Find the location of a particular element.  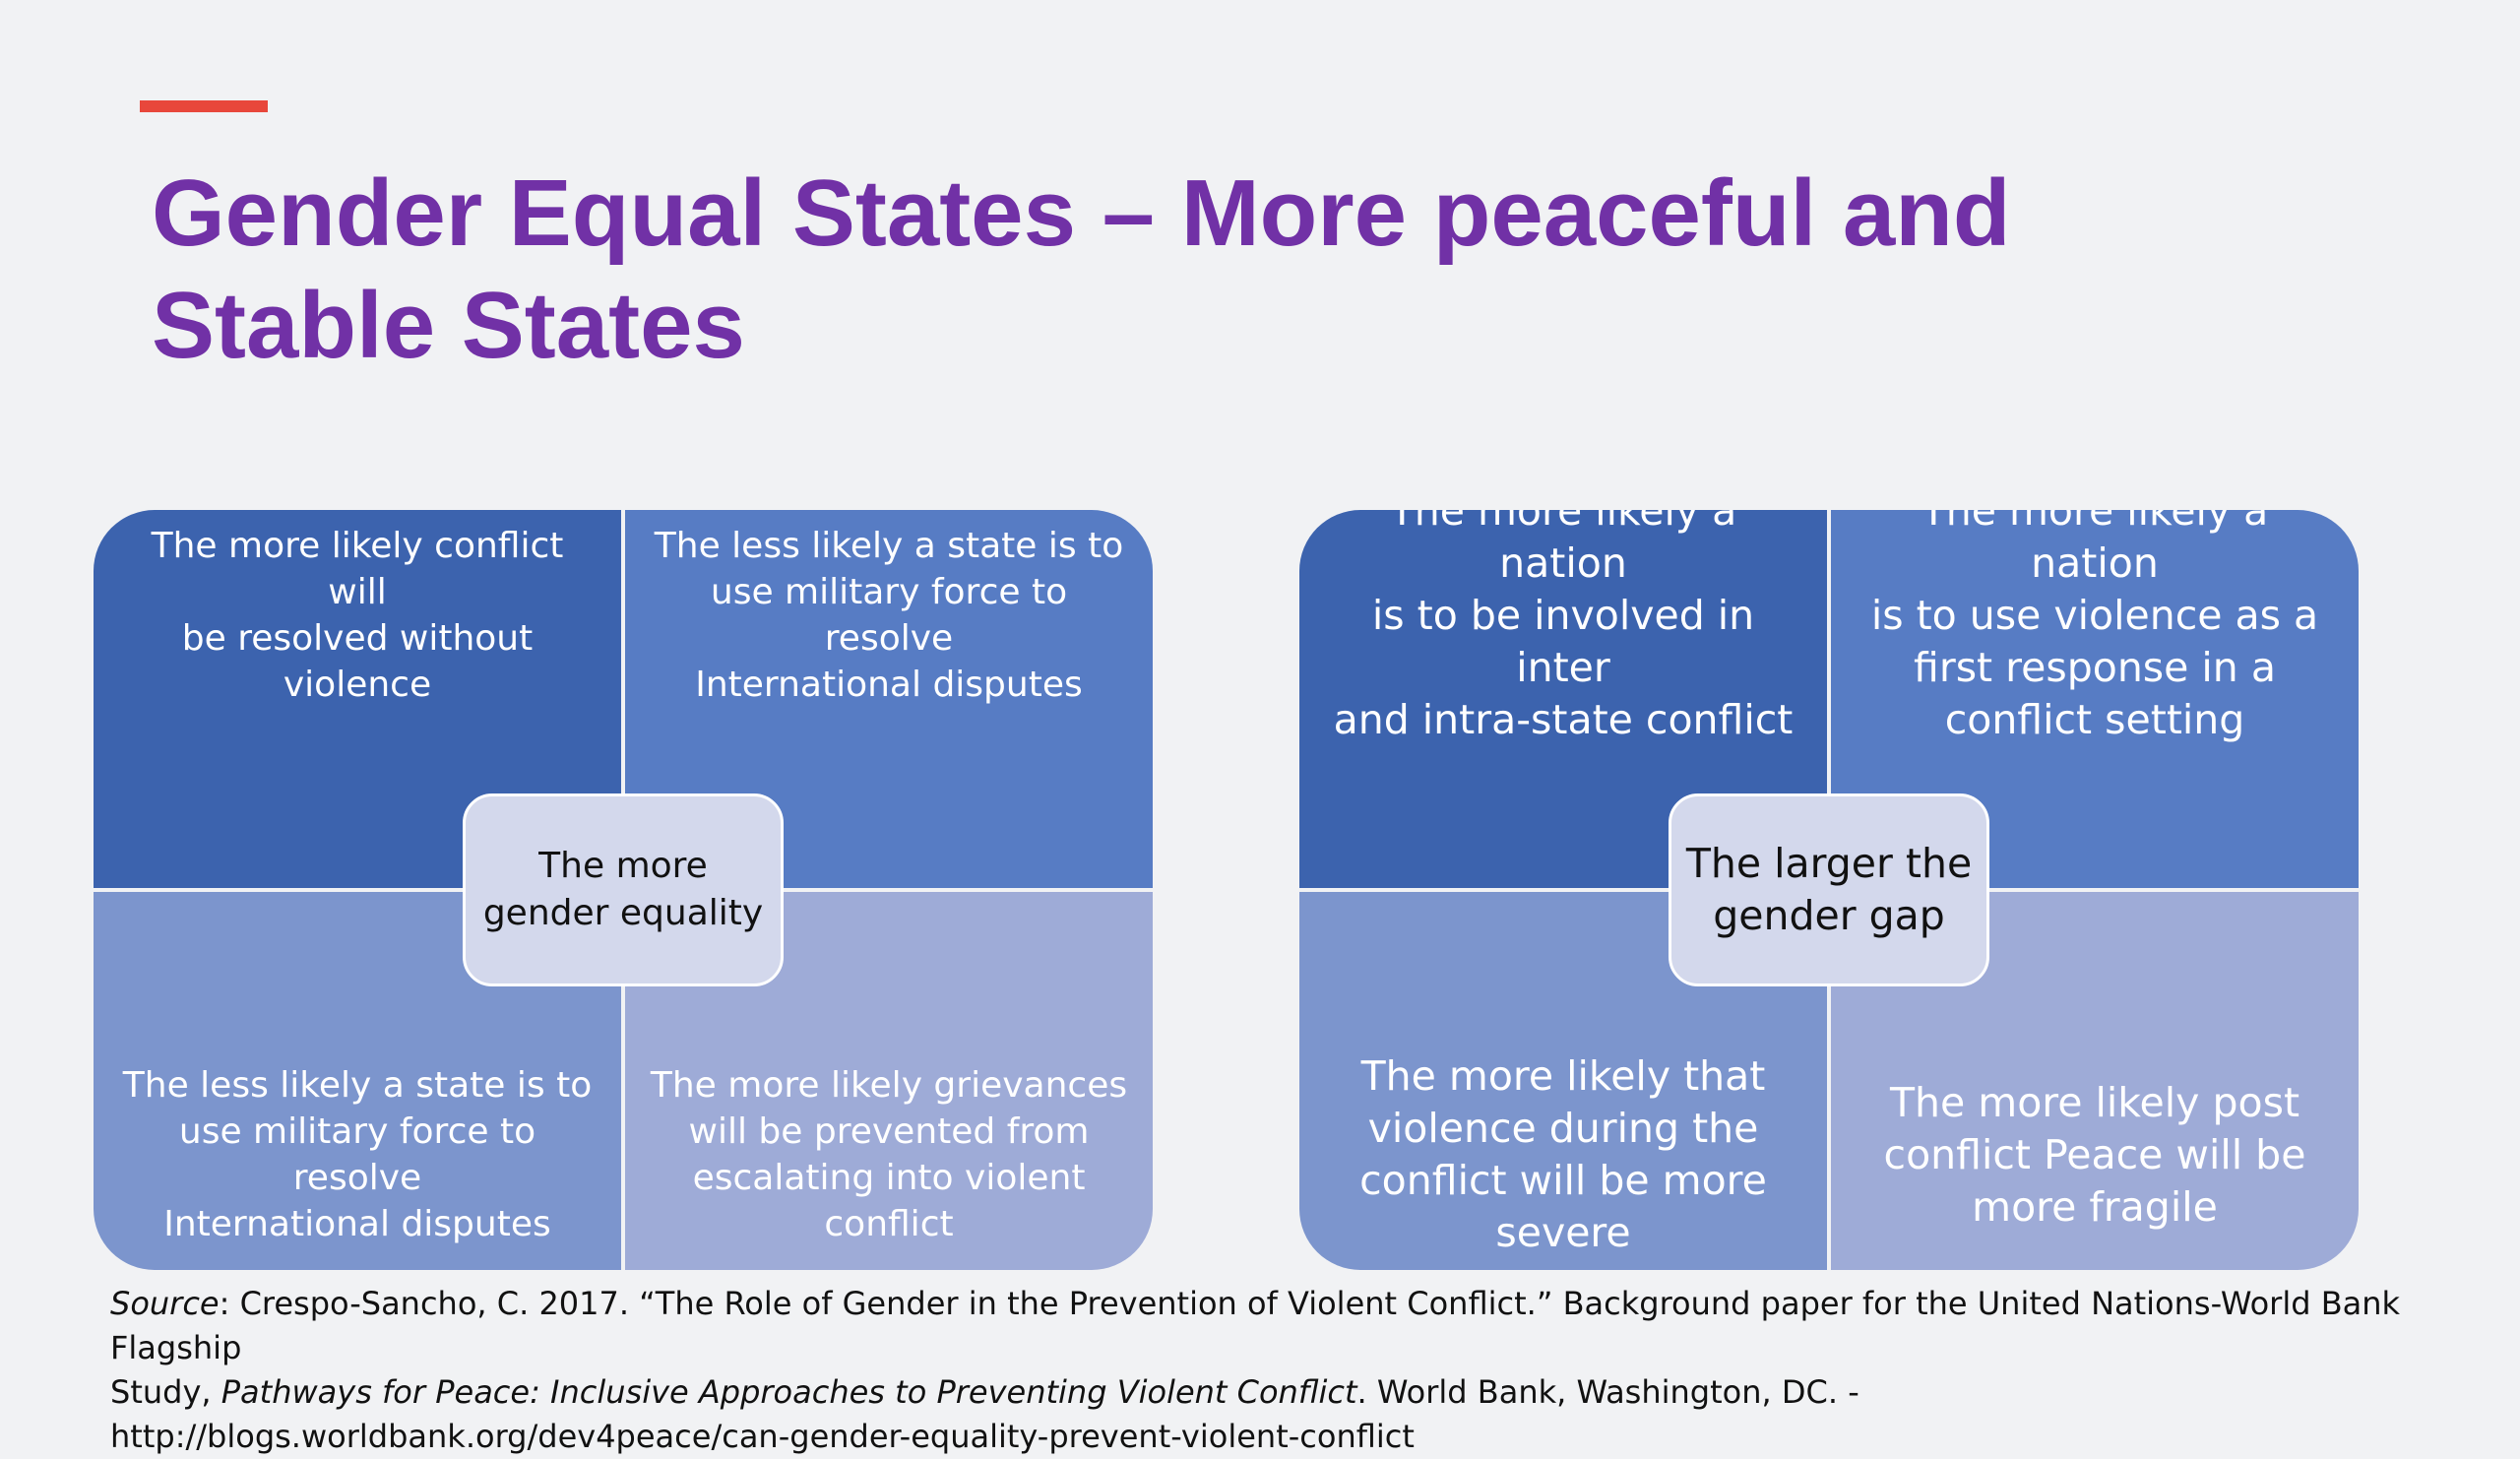

quadrant-text-line: severe is located at coordinates (1563, 1232).